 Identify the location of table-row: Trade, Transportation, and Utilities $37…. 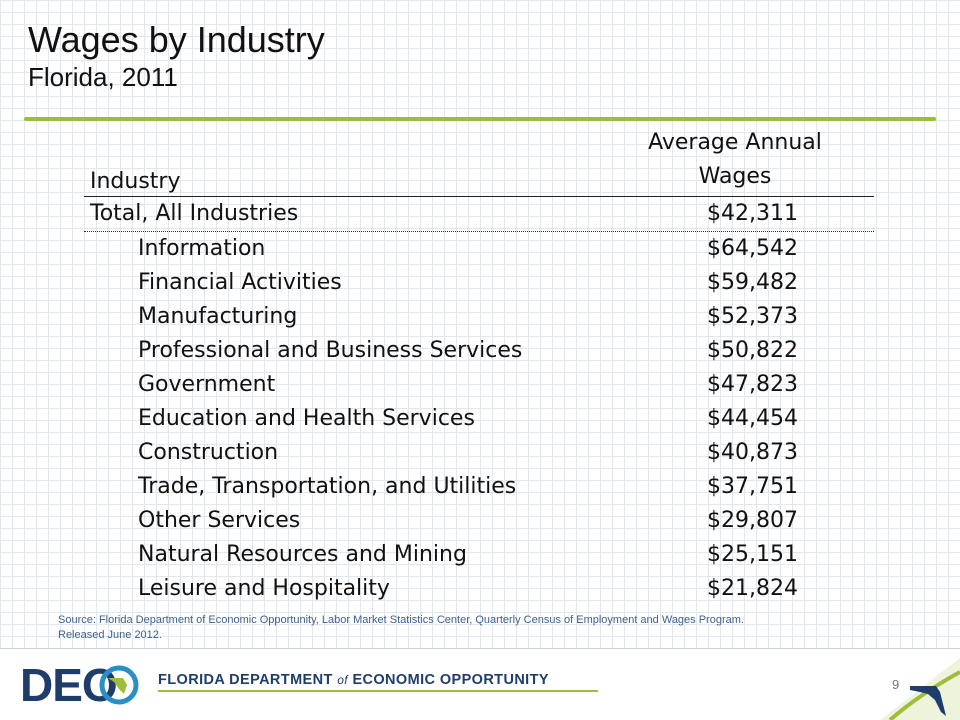
(479, 487).